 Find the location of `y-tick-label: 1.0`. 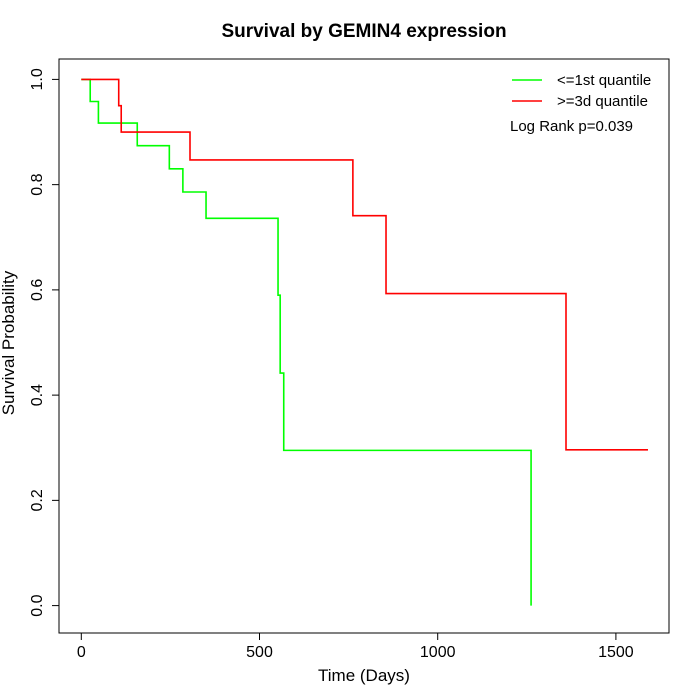

y-tick-label: 1.0 is located at coordinates (37, 79).